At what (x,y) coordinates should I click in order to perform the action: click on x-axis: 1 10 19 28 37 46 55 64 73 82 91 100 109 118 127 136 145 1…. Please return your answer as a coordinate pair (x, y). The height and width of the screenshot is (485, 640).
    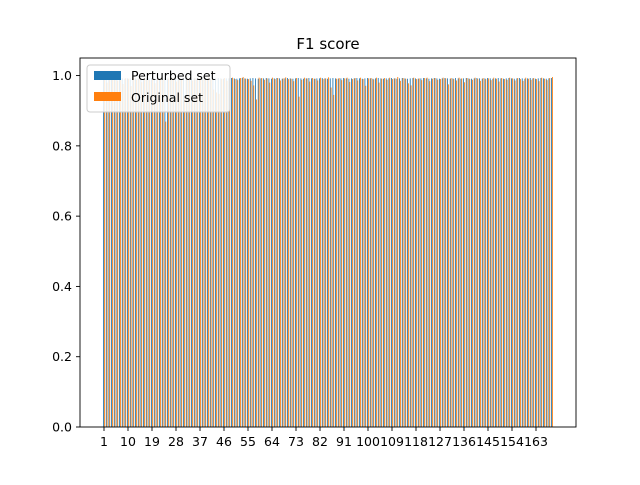
    Looking at the image, I should click on (324, 438).